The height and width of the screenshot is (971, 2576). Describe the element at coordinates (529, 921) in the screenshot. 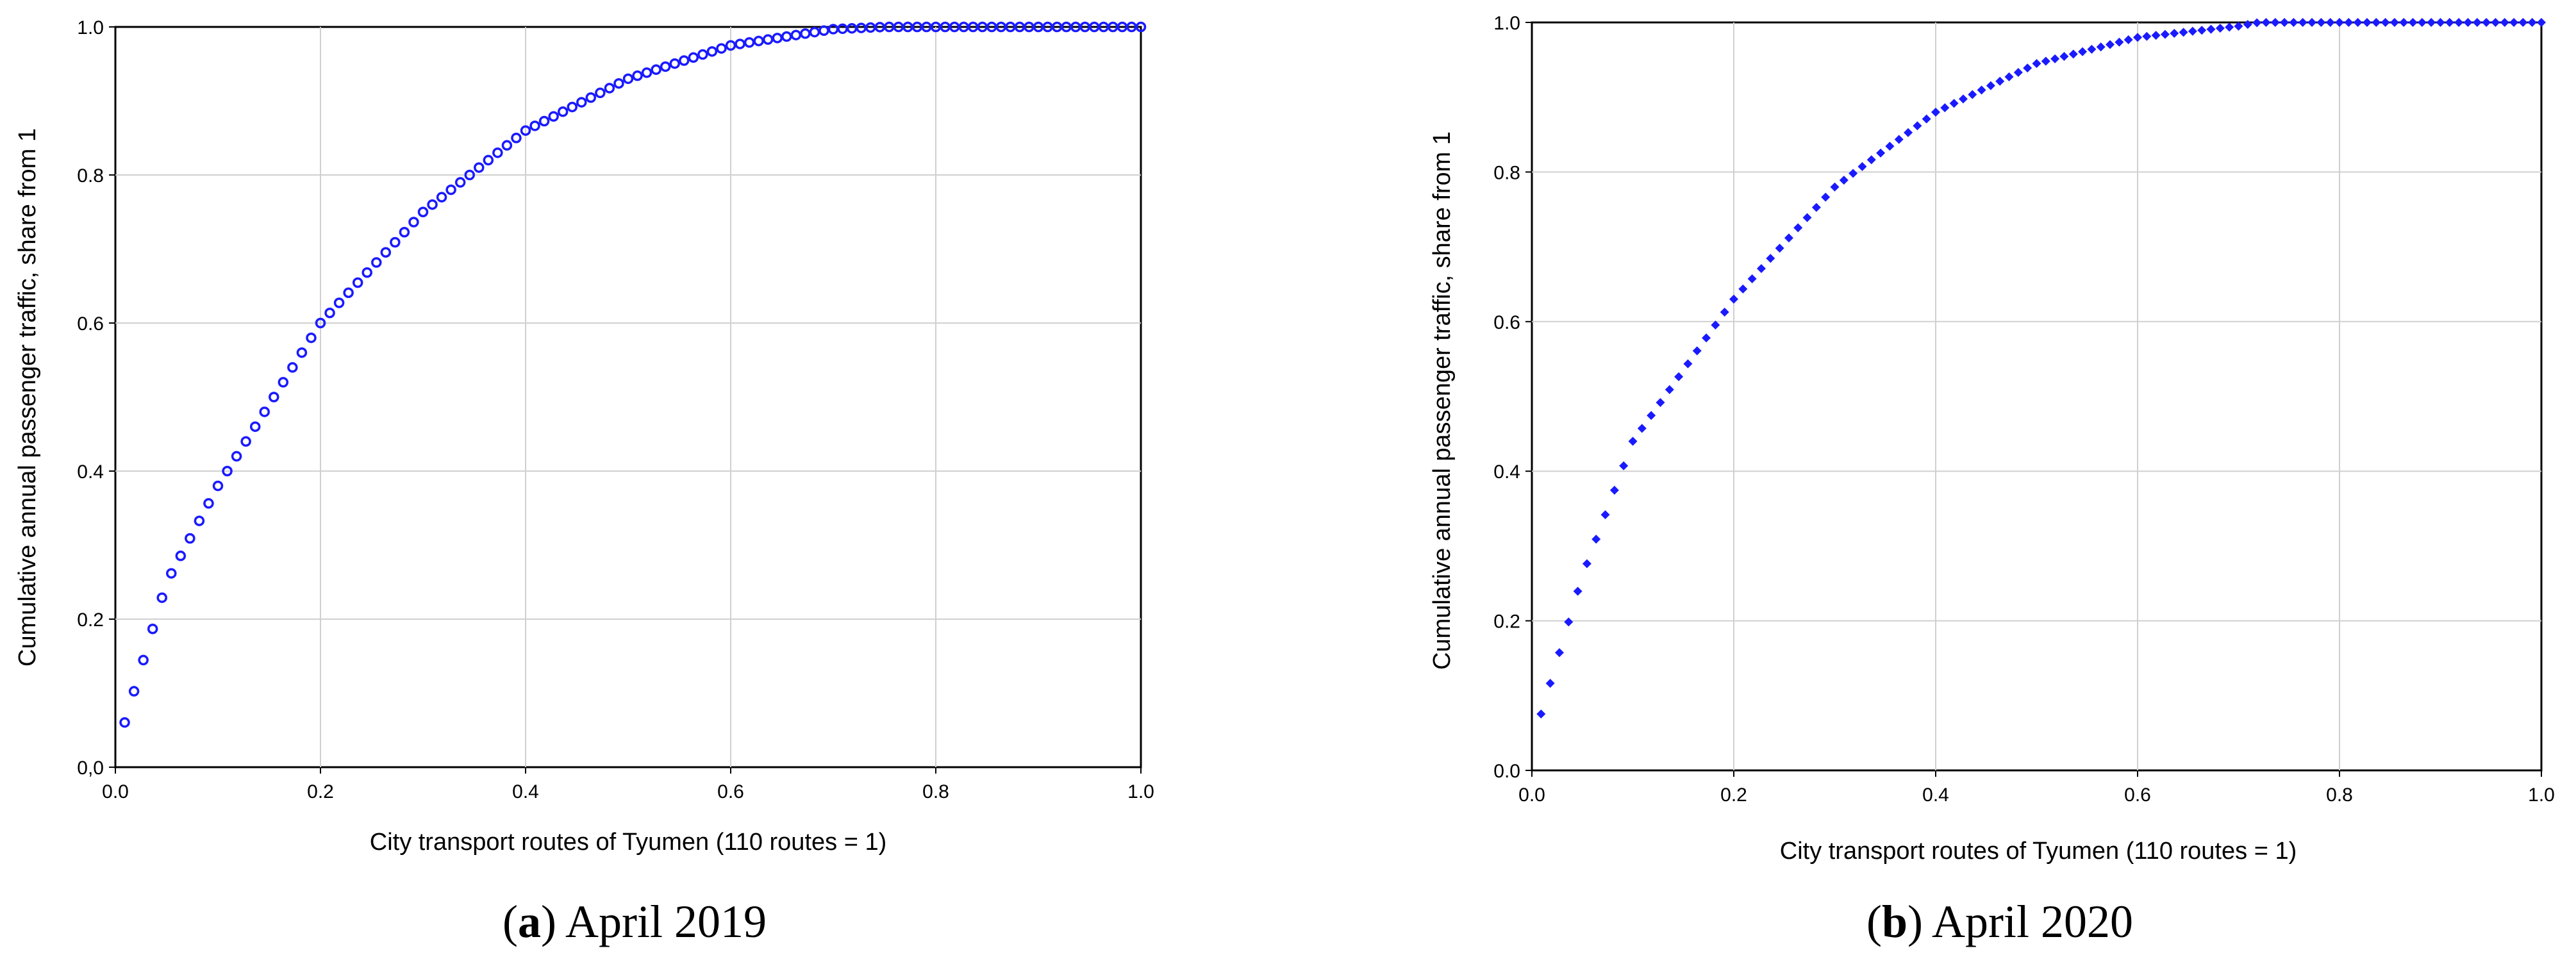

I see `caption-letter: a` at that location.